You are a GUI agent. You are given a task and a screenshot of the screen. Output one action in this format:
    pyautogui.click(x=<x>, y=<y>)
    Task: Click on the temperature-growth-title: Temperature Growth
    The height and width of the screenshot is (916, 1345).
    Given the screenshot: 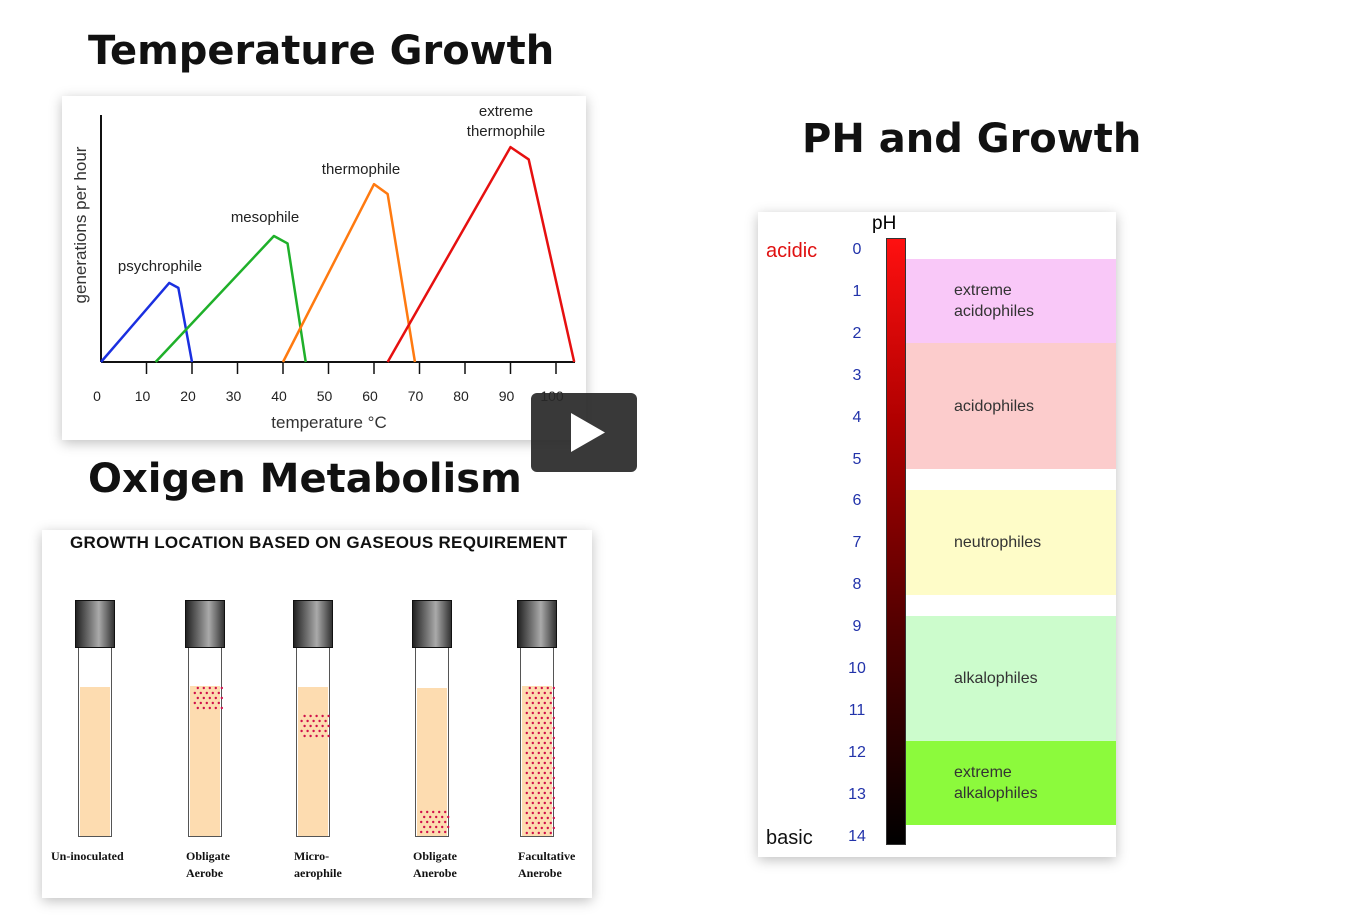 What is the action you would take?
    pyautogui.click(x=321, y=51)
    